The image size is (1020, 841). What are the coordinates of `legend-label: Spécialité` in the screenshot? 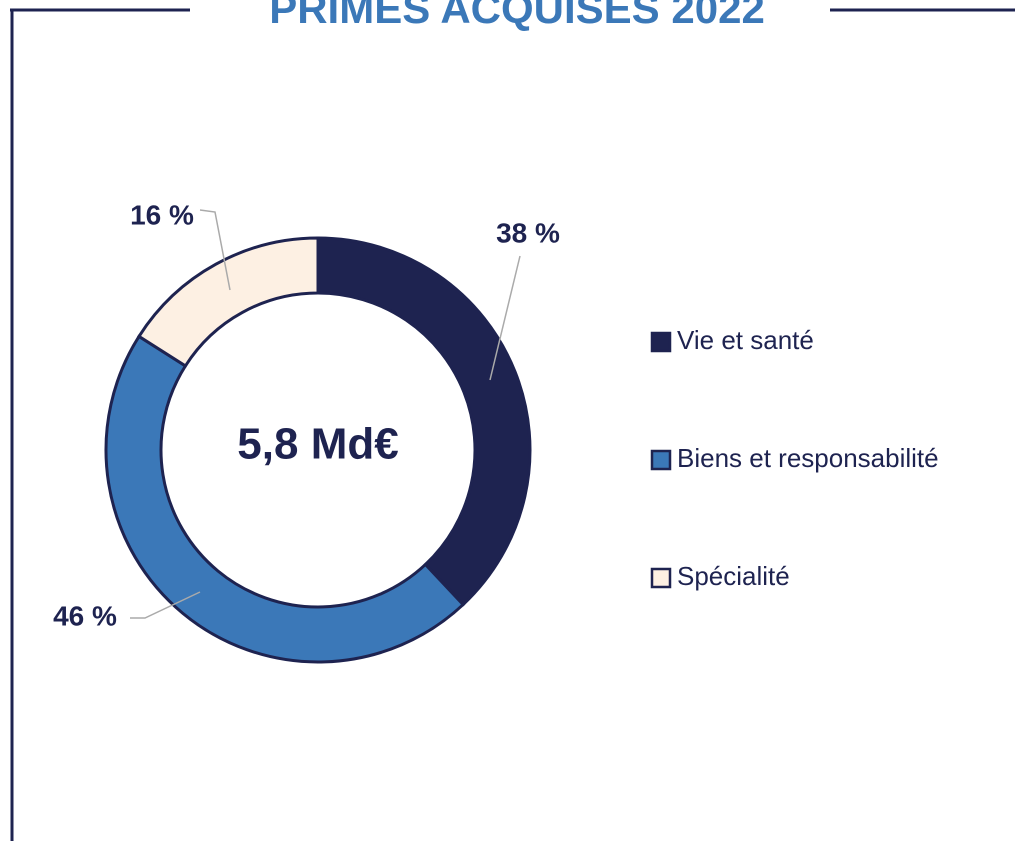 It's located at (733, 576).